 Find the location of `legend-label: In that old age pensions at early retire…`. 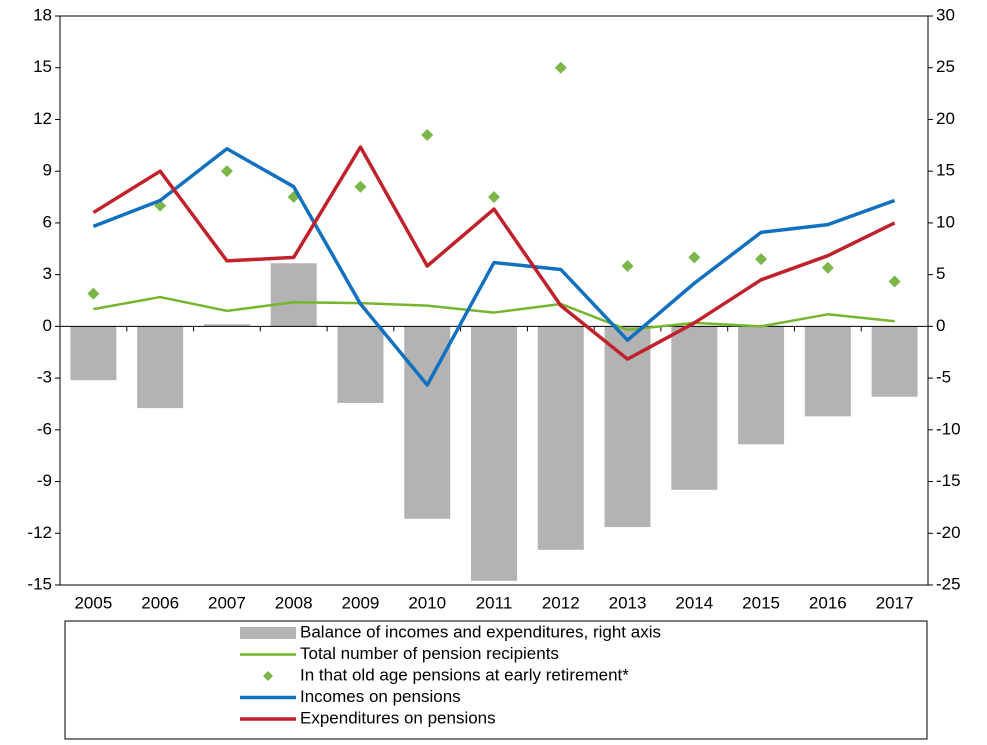

legend-label: In that old age pensions at early retire… is located at coordinates (464, 674).